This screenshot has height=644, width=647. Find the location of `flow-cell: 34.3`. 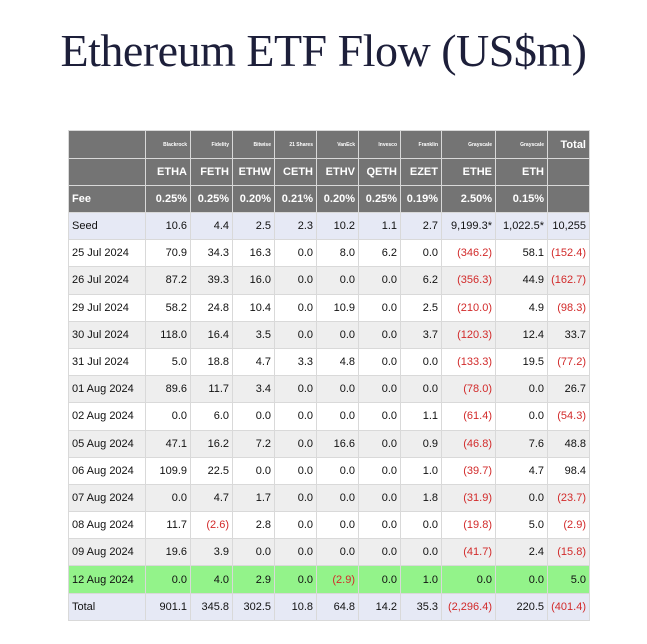

flow-cell: 34.3 is located at coordinates (211, 253).